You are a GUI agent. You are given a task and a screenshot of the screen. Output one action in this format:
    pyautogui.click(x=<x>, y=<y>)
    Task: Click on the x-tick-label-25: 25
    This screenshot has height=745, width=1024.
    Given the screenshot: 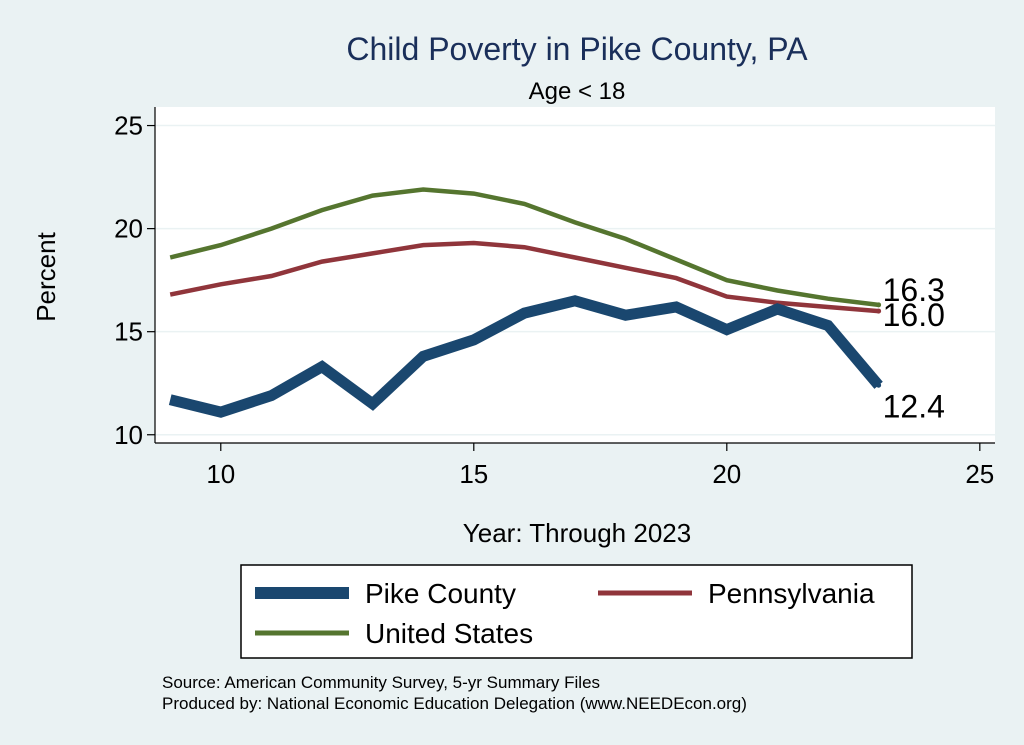 What is the action you would take?
    pyautogui.click(x=979, y=474)
    